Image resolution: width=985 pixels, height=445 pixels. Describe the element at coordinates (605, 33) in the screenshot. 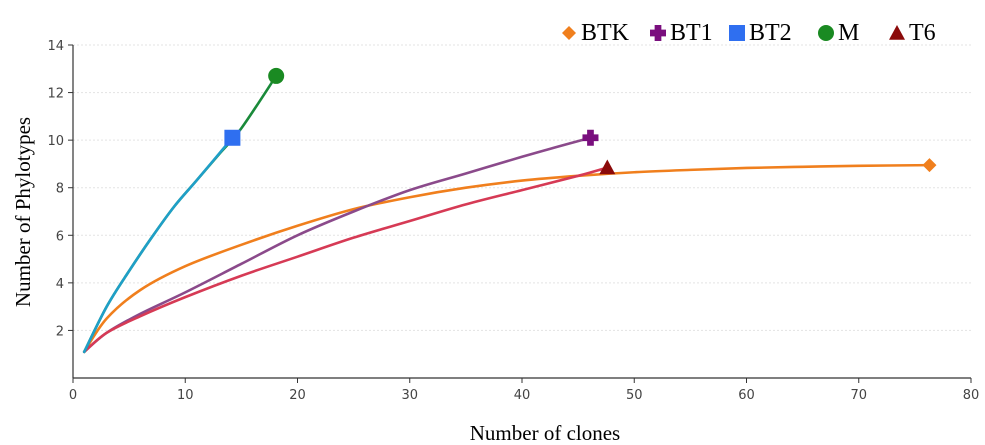

I see `legend-label-btk: BTK` at that location.